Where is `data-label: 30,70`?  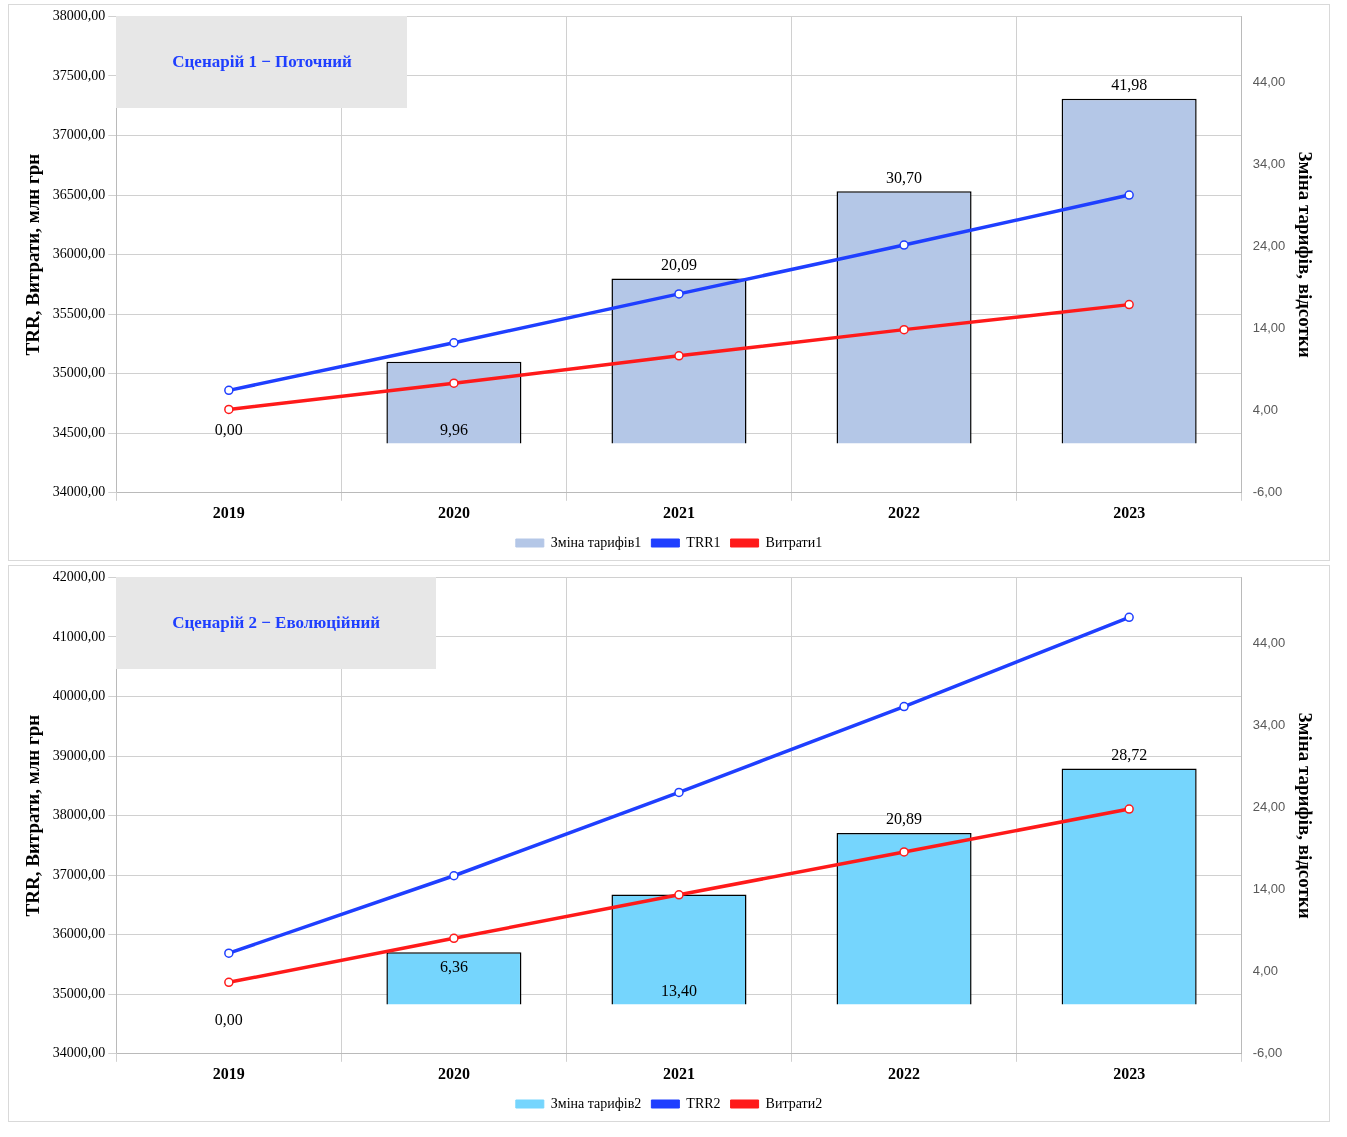 data-label: 30,70 is located at coordinates (904, 177).